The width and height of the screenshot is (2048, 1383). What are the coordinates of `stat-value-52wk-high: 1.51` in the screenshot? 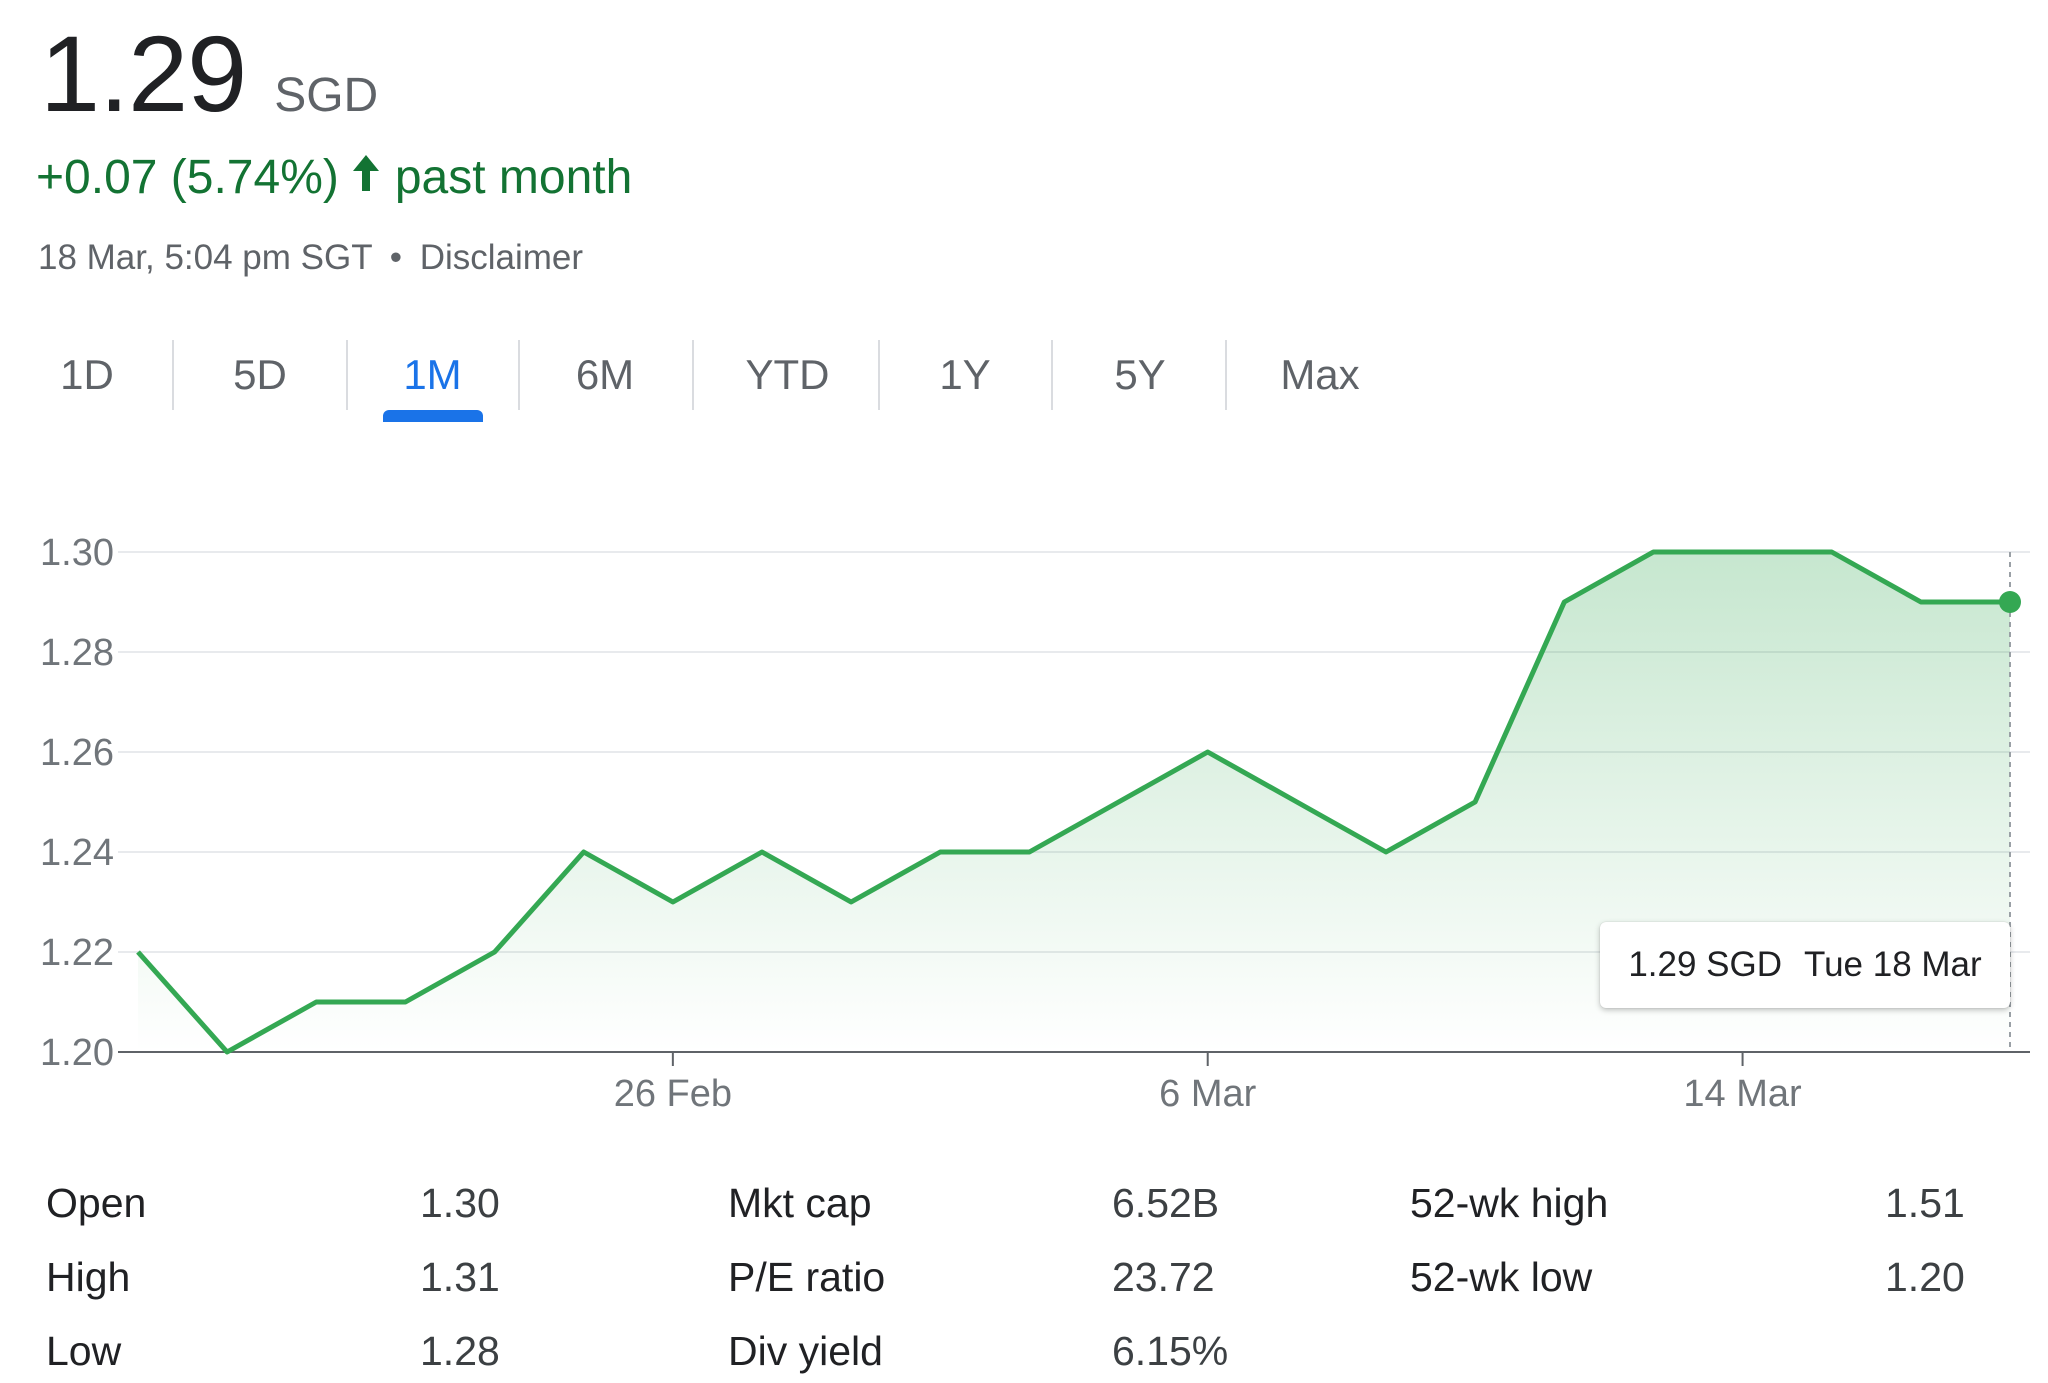 It's located at (1925, 1203).